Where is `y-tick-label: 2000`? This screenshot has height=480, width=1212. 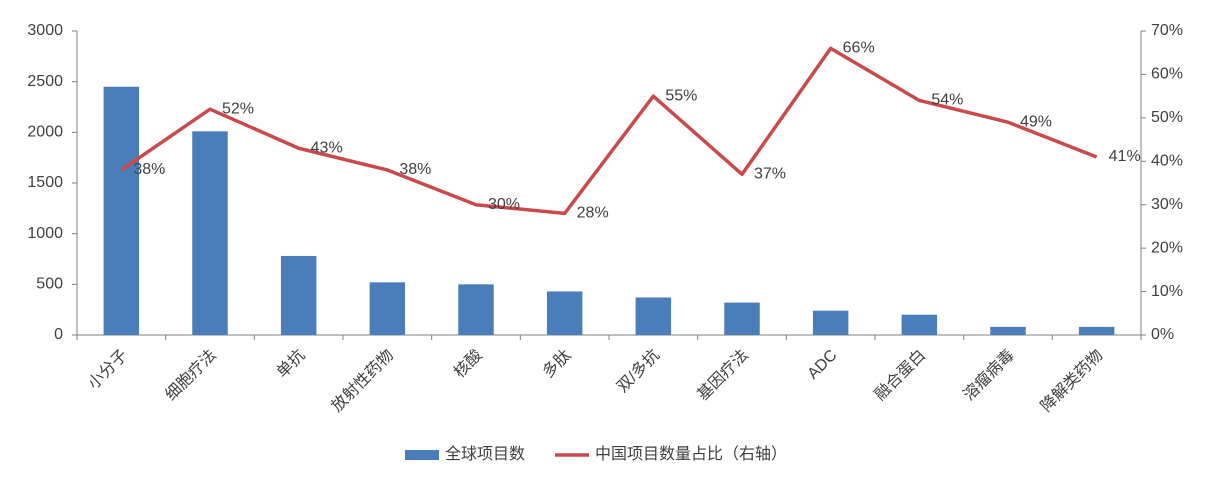 y-tick-label: 2000 is located at coordinates (45, 132).